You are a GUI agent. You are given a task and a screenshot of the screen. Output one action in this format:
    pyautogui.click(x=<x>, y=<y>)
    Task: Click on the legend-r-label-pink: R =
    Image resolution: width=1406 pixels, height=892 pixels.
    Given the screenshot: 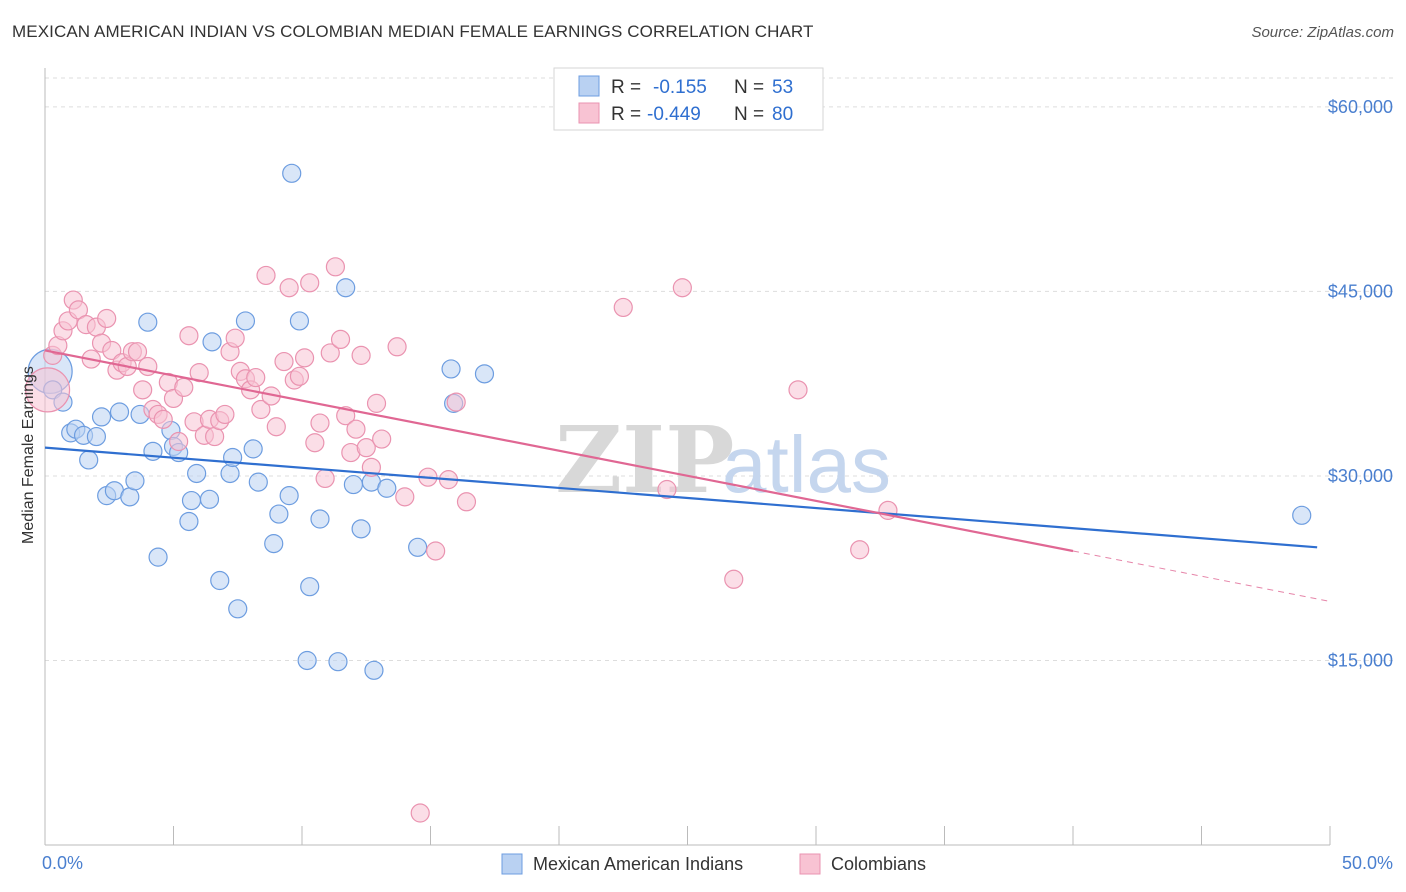 What is the action you would take?
    pyautogui.click(x=626, y=114)
    